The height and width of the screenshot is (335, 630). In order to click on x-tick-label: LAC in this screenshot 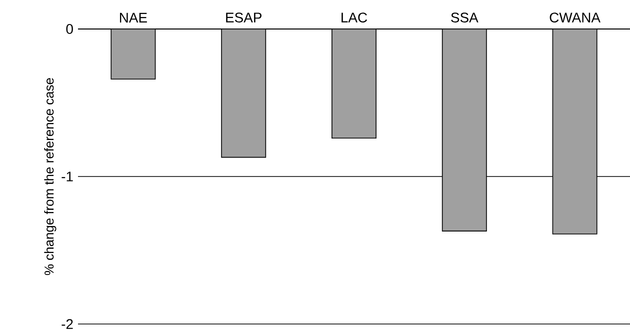, I will do `click(355, 17)`.